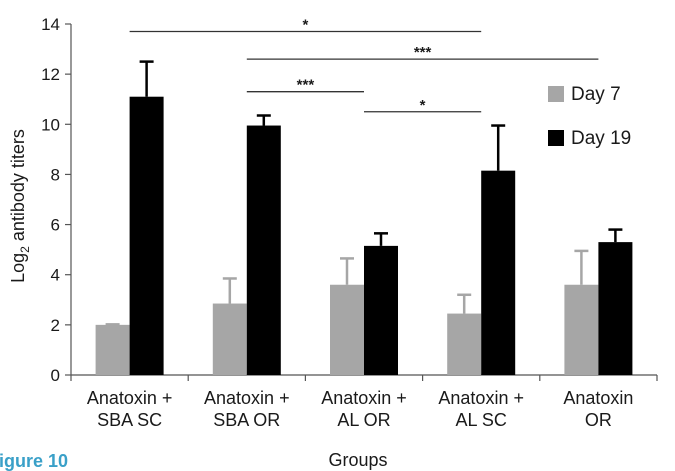  Describe the element at coordinates (55, 375) in the screenshot. I see `y-tick-label: 0` at that location.